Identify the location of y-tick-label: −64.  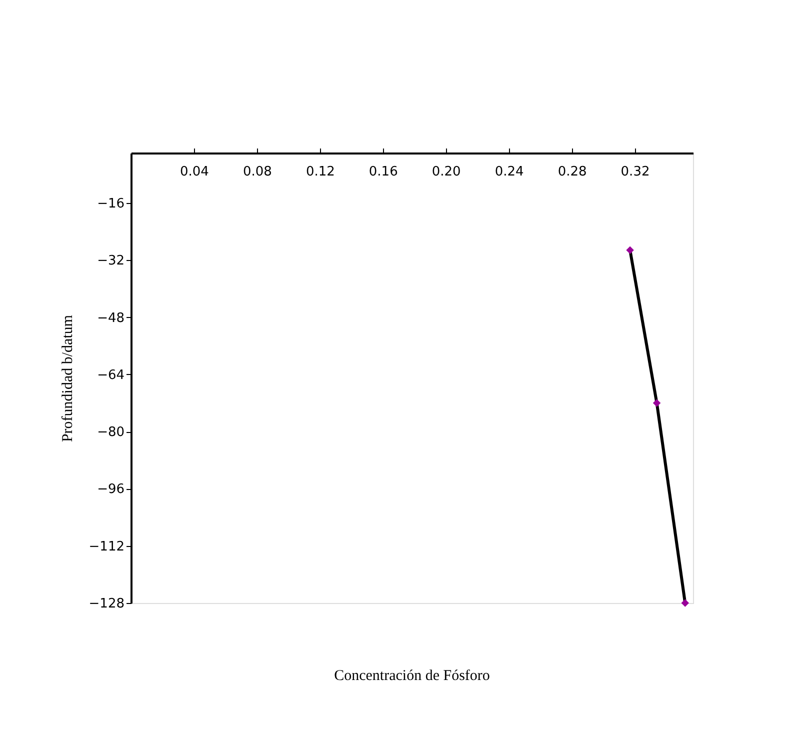
(110, 375).